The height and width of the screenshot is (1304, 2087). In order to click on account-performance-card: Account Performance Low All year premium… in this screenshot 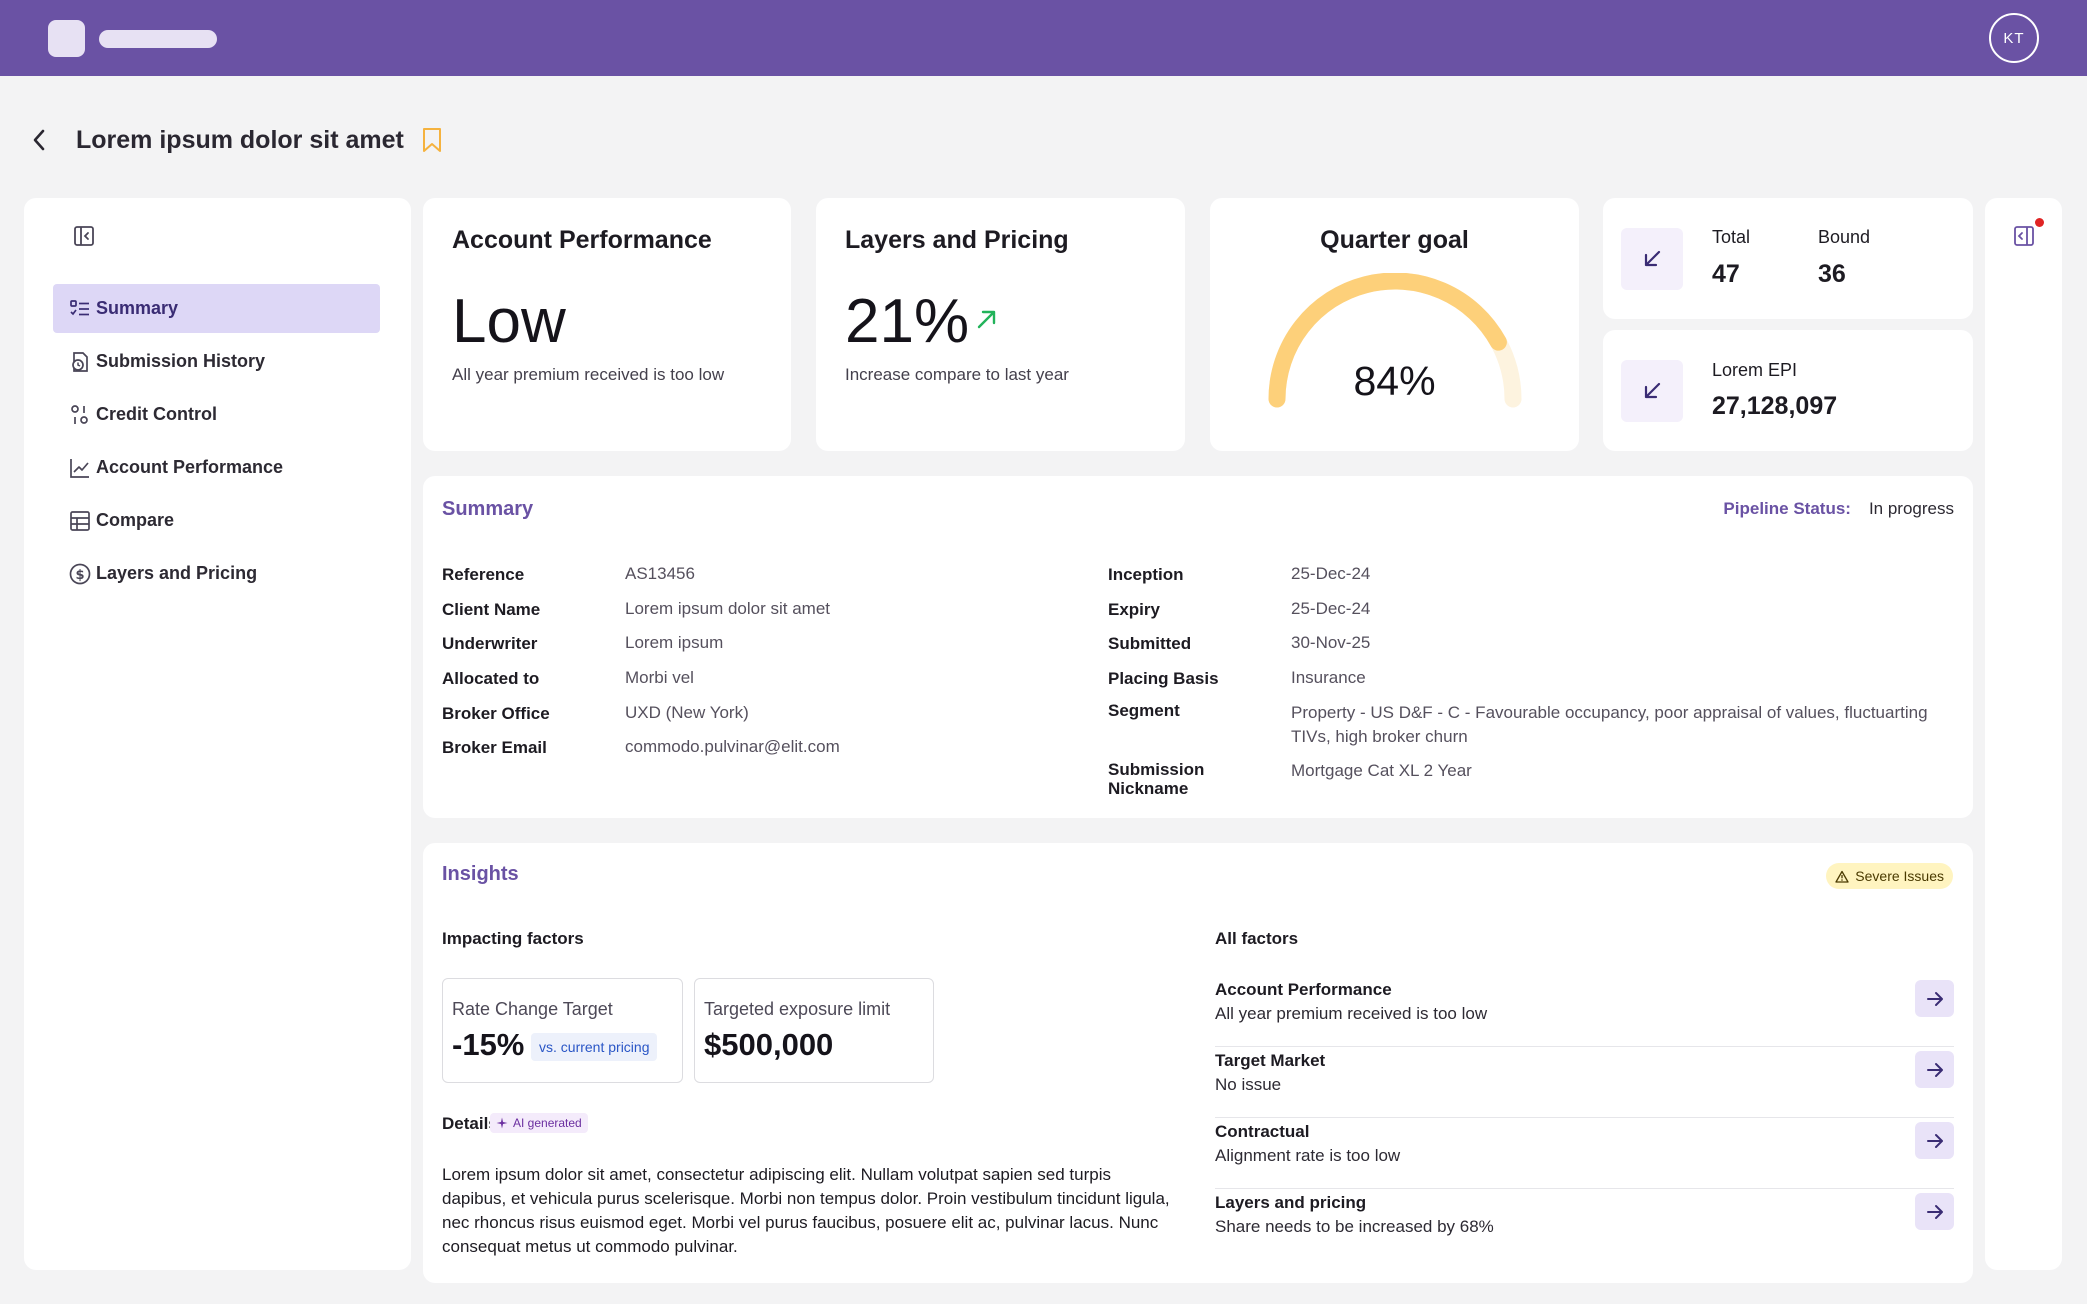, I will do `click(607, 324)`.